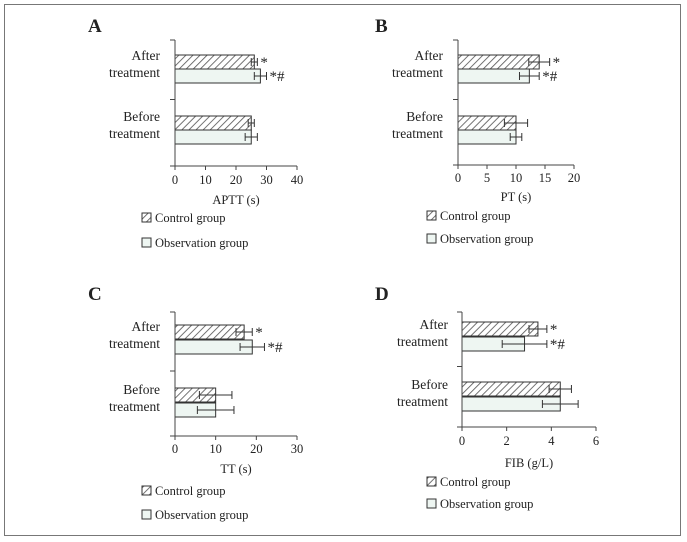 The image size is (687, 542). I want to click on x-axis-title: PT (s), so click(516, 197).